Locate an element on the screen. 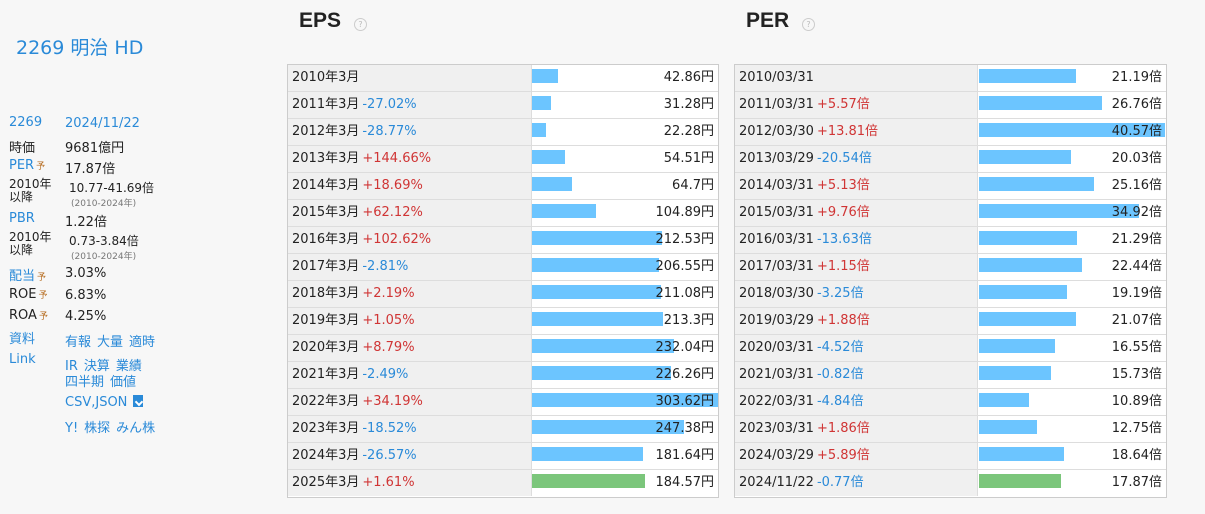 Image resolution: width=1205 pixels, height=514 pixels. eps-row: 2024年3月 -26.57% 181.64円 is located at coordinates (503, 456).